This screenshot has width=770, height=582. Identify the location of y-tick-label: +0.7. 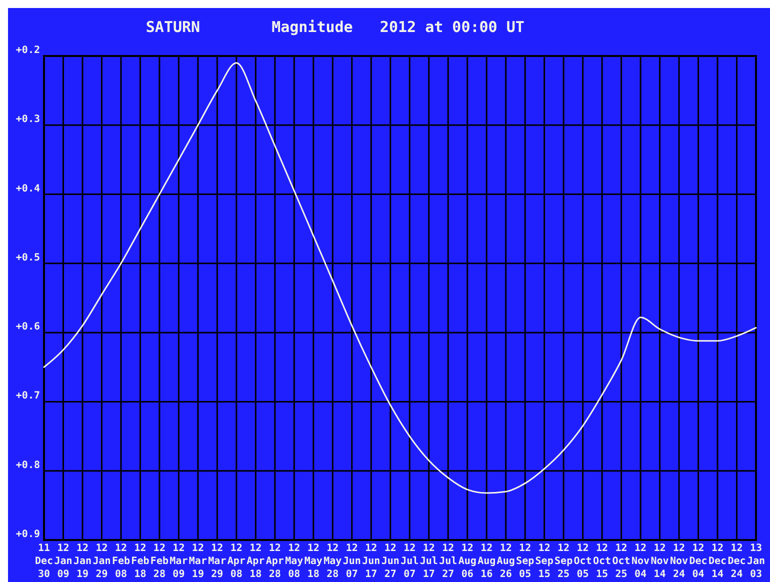
(28, 396).